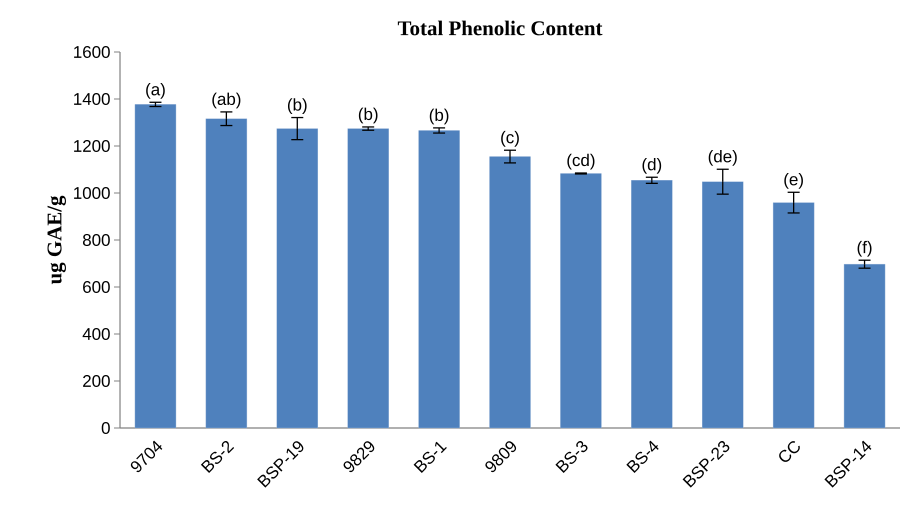 This screenshot has width=908, height=512. Describe the element at coordinates (510, 138) in the screenshot. I see `annotation: (c)` at that location.